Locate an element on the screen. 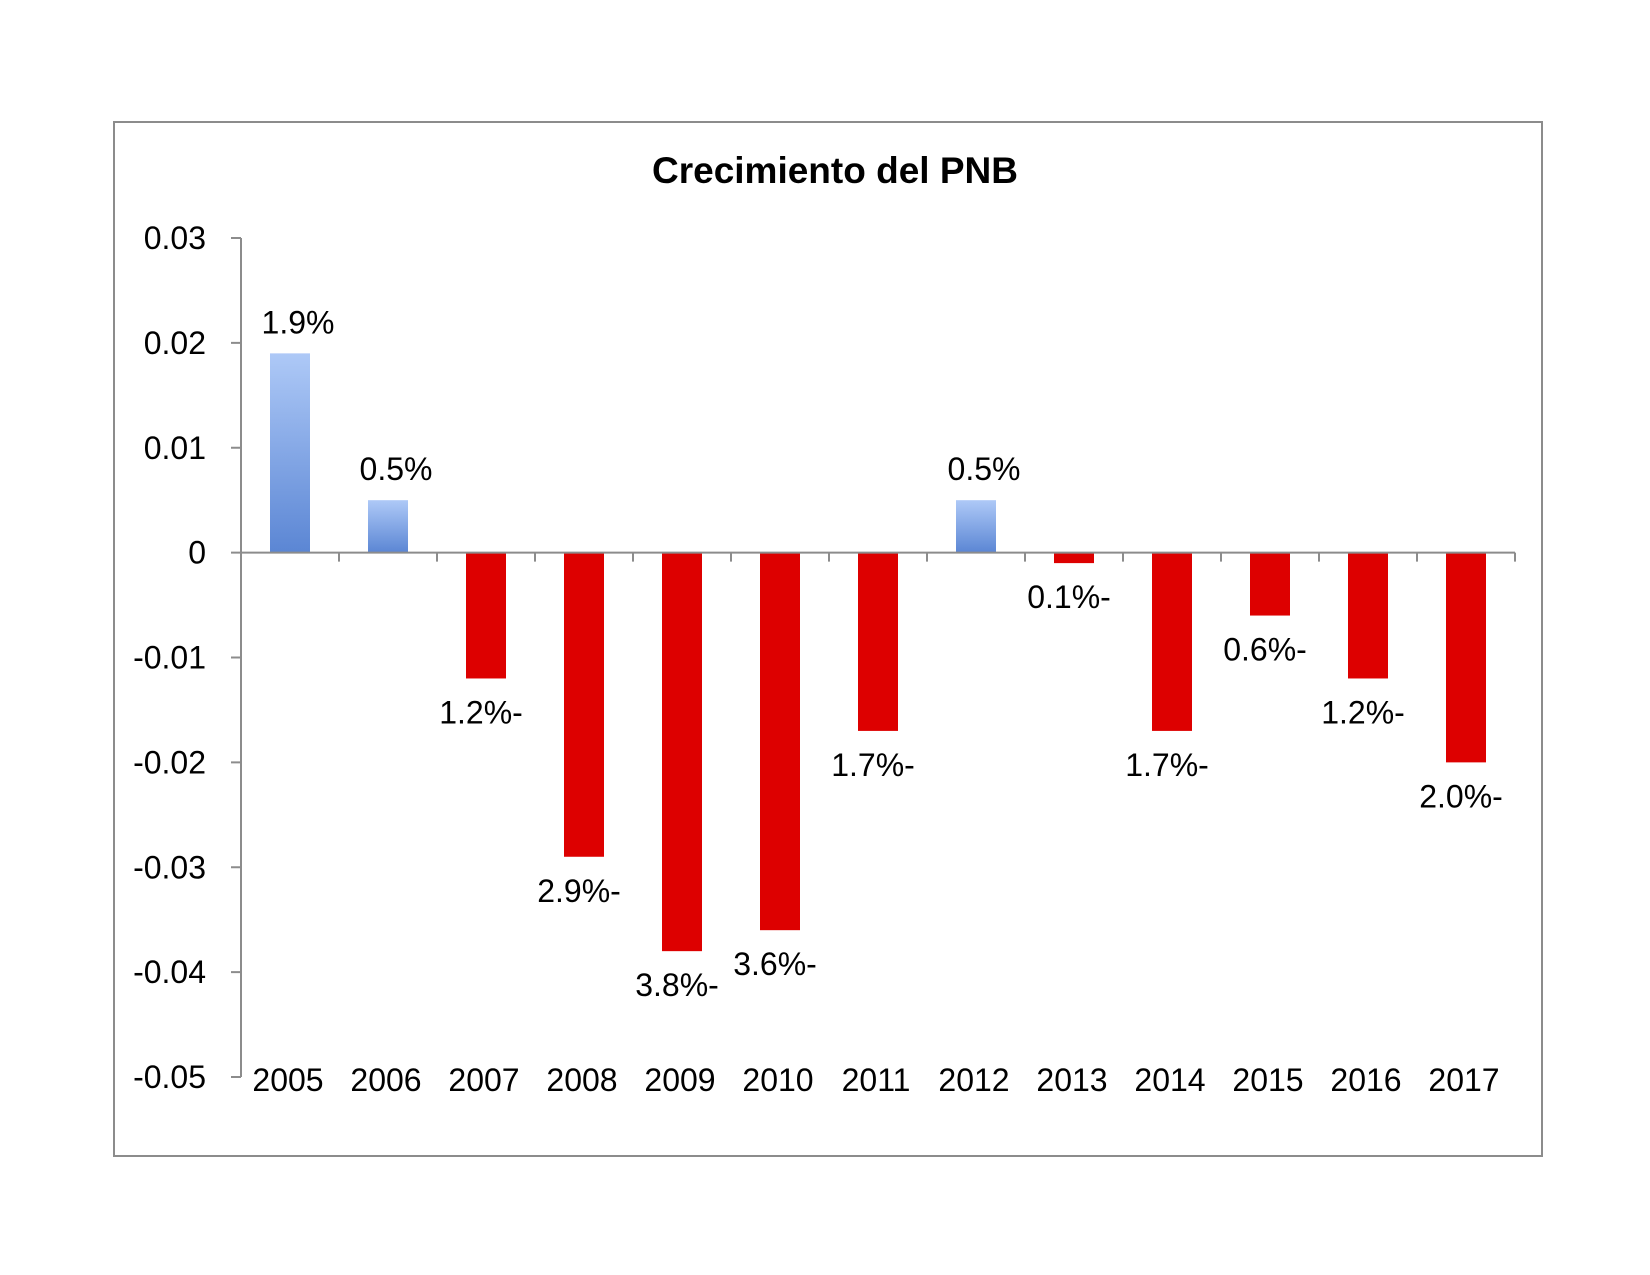  data-label: 3.6%- is located at coordinates (775, 964).